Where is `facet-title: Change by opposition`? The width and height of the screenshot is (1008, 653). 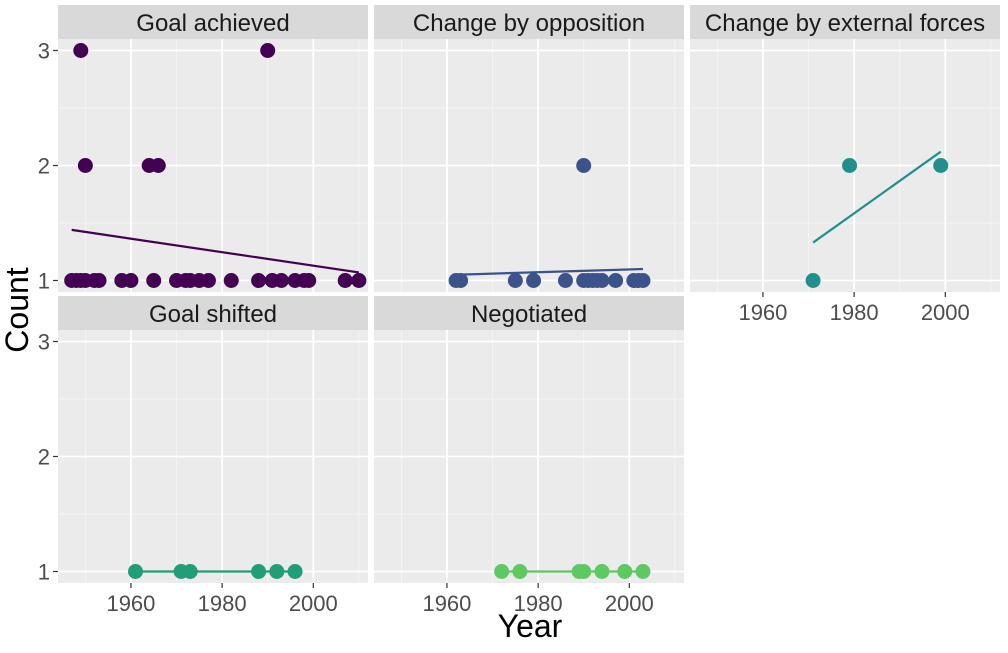 facet-title: Change by opposition is located at coordinates (529, 23).